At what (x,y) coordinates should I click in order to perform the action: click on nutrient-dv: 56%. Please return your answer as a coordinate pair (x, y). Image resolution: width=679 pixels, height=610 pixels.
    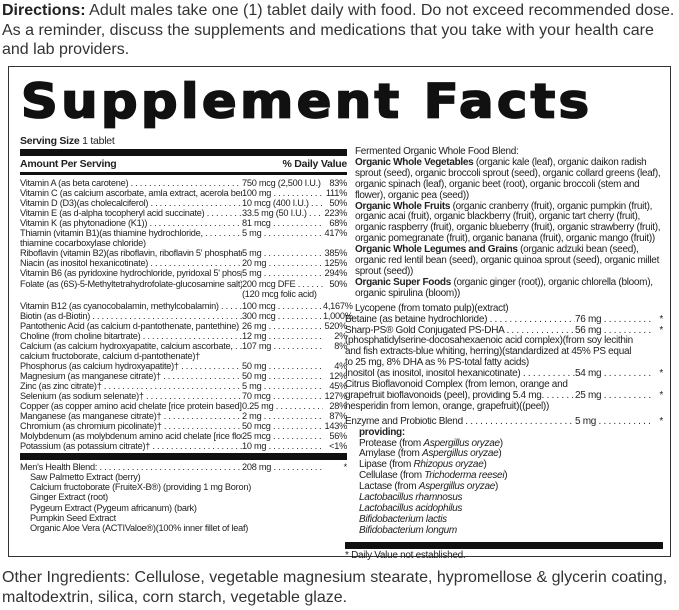
    Looking at the image, I should click on (338, 436).